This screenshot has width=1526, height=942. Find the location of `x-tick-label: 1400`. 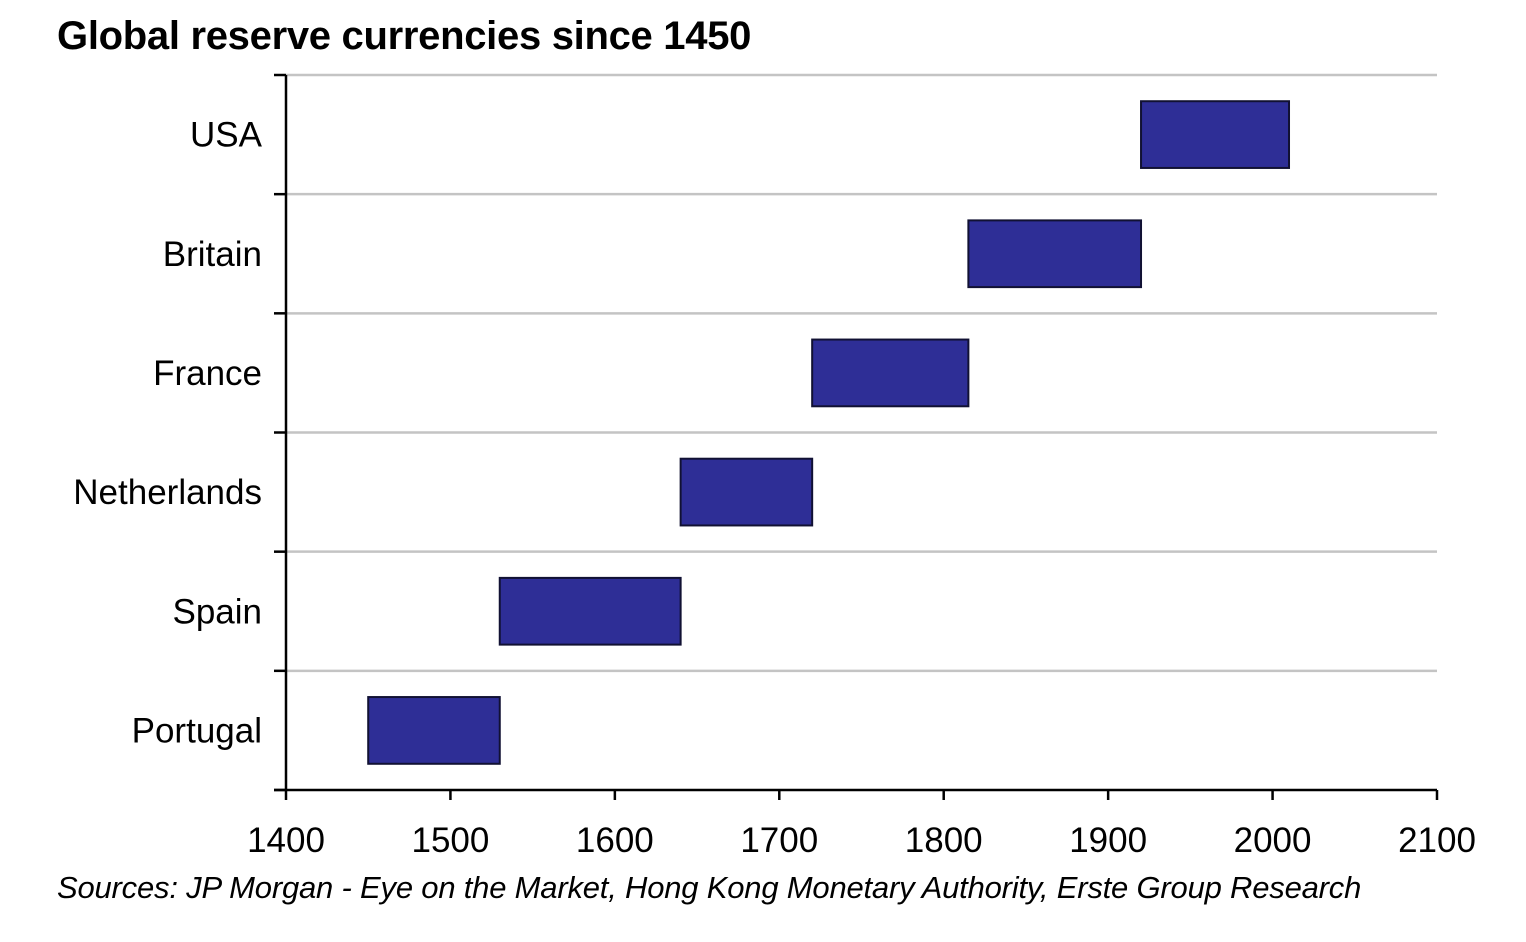

x-tick-label: 1400 is located at coordinates (286, 840).